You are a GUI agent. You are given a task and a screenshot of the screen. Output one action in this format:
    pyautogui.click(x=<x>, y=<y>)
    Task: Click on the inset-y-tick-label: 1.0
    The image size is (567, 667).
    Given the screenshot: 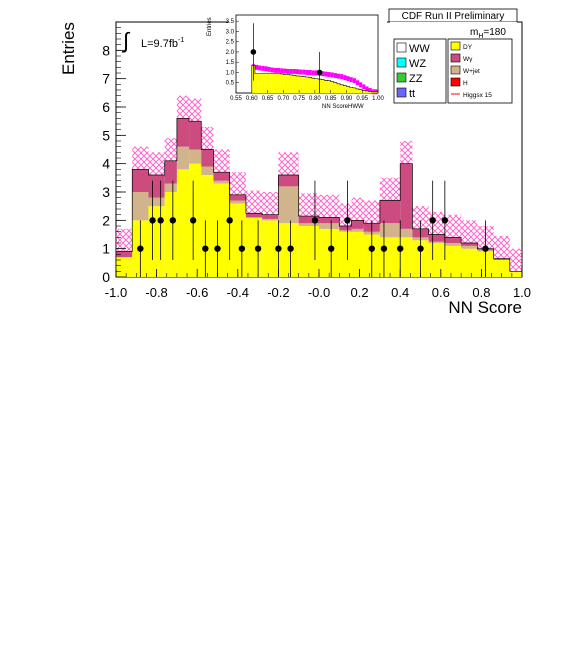 What is the action you would take?
    pyautogui.click(x=230, y=73)
    